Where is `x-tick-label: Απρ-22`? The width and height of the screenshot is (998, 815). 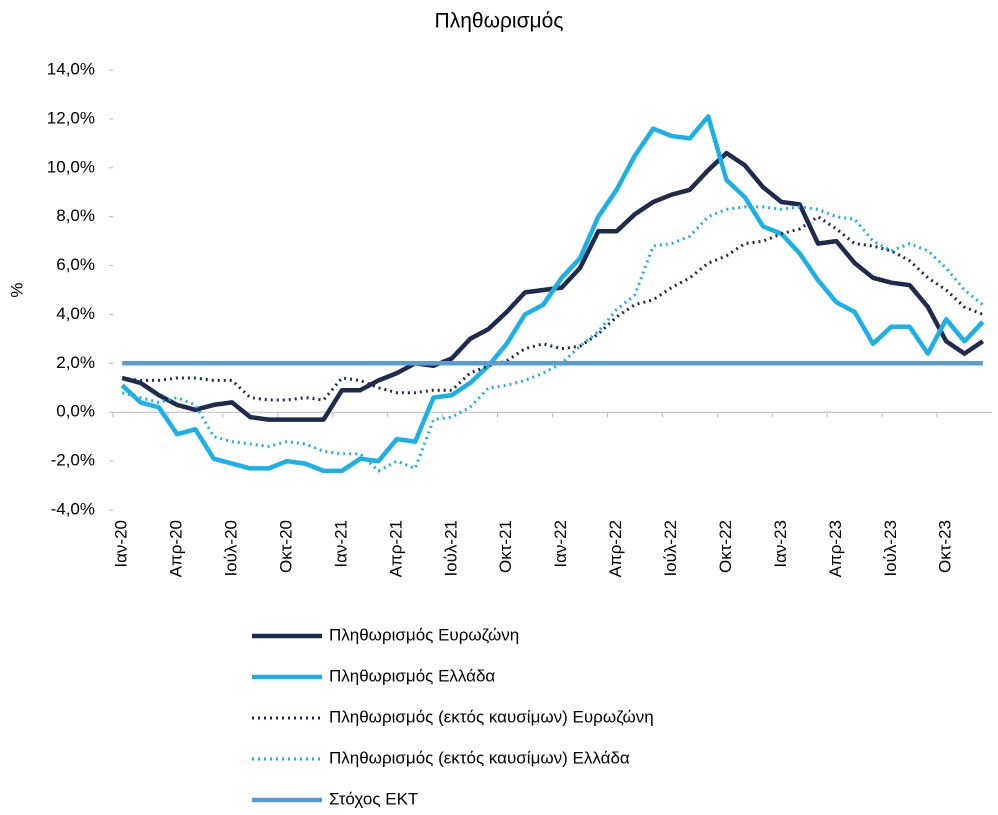
x-tick-label: Απρ-22 is located at coordinates (615, 548).